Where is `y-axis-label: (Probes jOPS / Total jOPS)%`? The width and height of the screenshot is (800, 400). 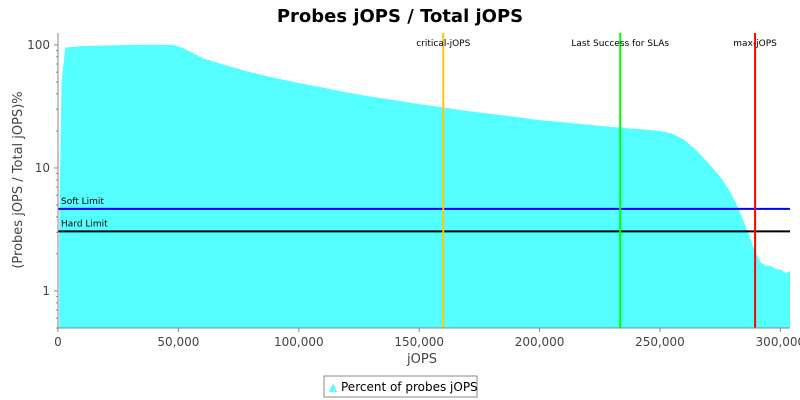 y-axis-label: (Probes jOPS / Total jOPS)% is located at coordinates (18, 179).